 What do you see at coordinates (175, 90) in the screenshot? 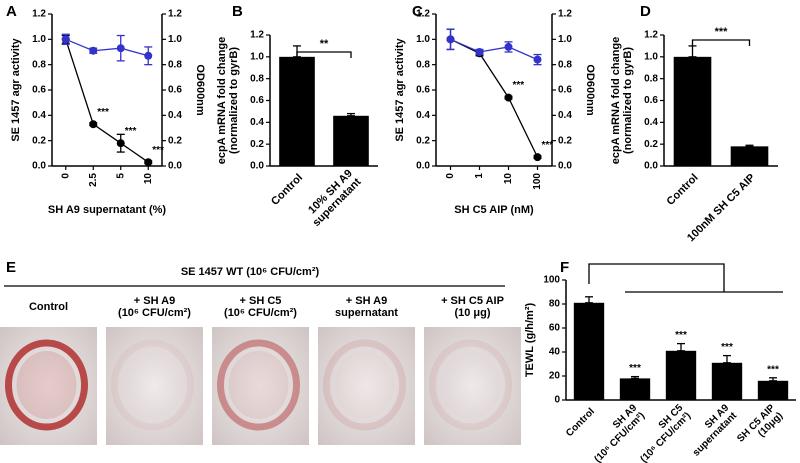
I see `y2-tick-label: 0.6` at bounding box center [175, 90].